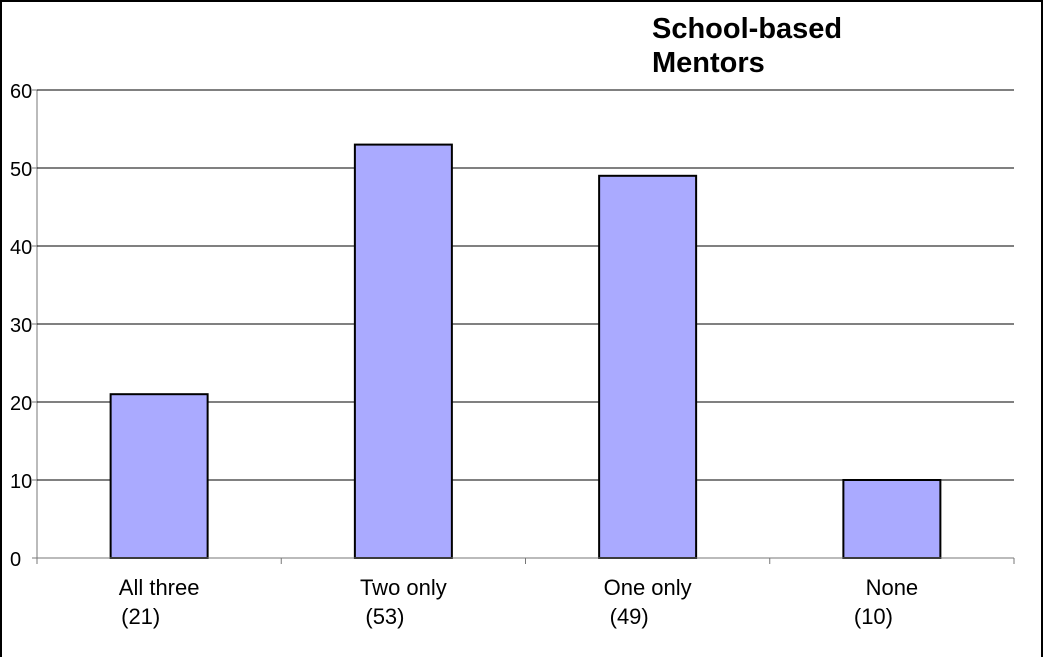 The height and width of the screenshot is (659, 1043). I want to click on y-tick-label: 60, so click(21, 92).